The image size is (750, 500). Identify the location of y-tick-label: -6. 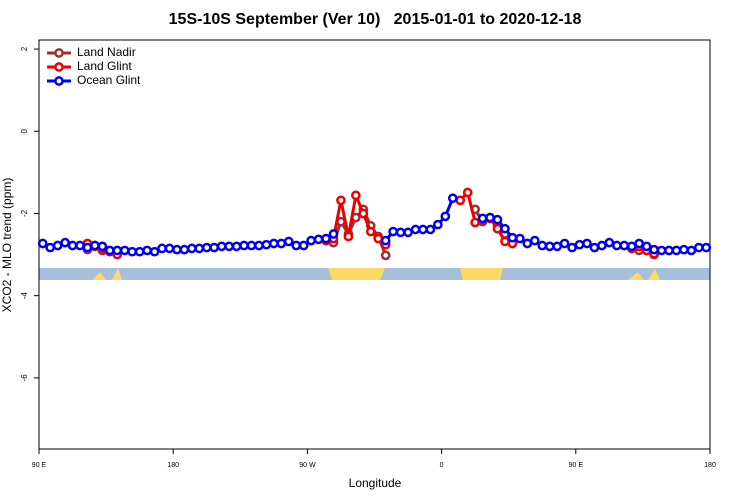
(24, 378).